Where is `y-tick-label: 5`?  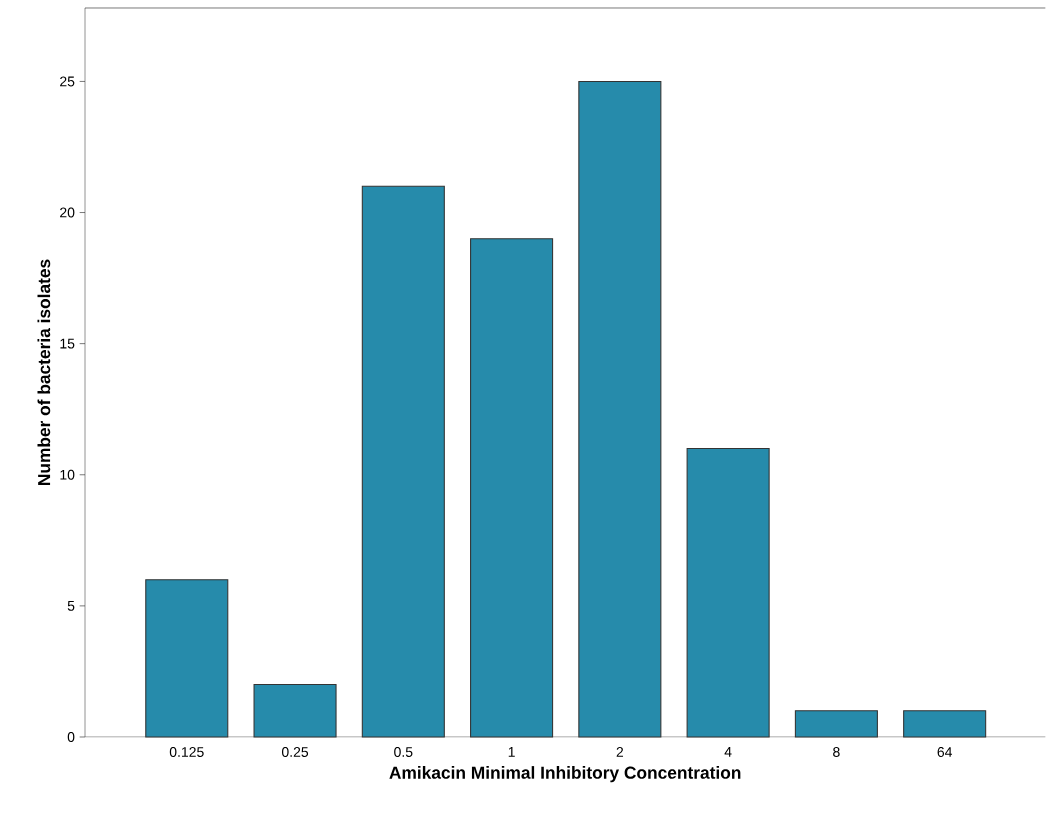
y-tick-label: 5 is located at coordinates (71, 606).